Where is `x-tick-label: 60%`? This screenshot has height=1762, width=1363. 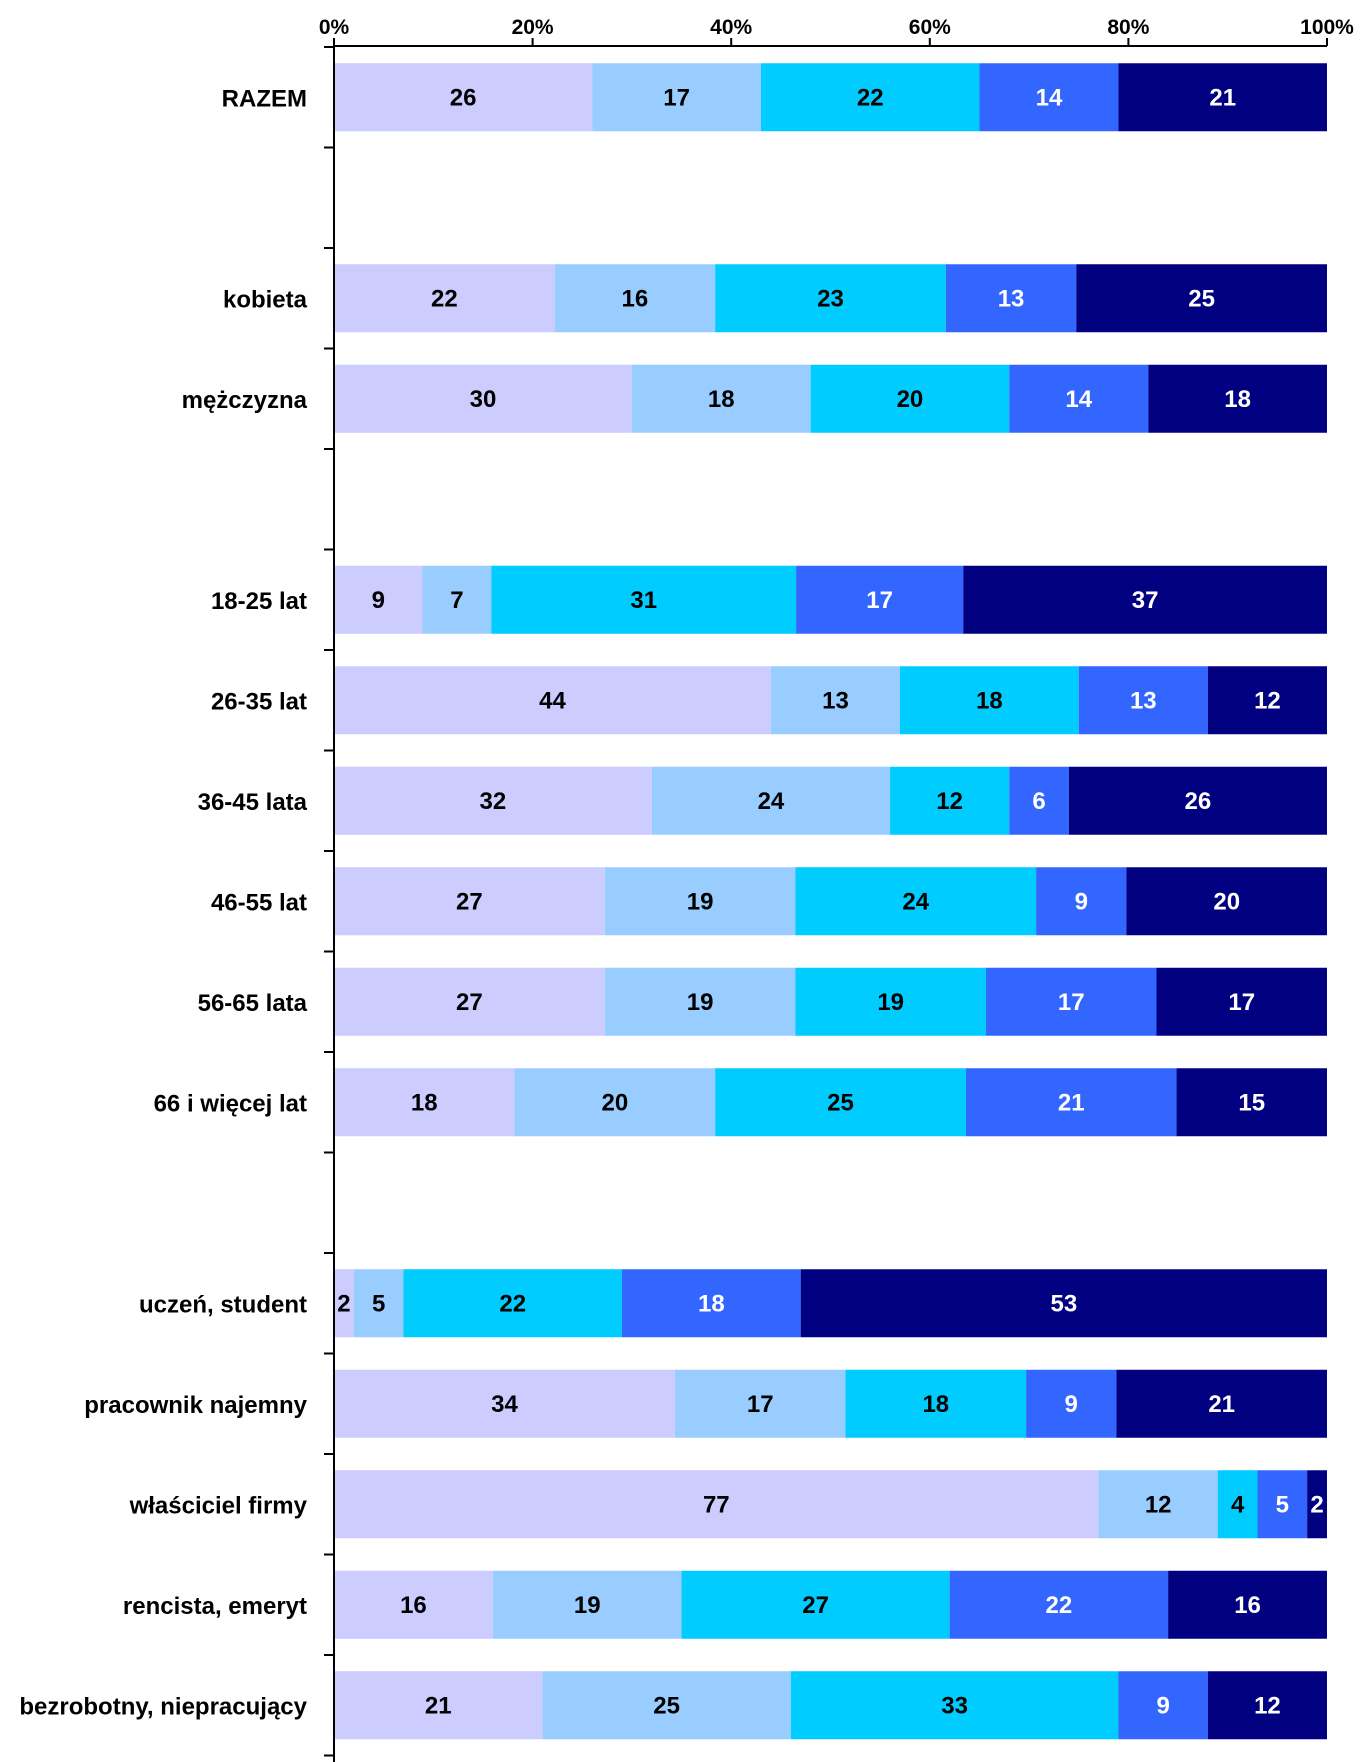
x-tick-label: 60% is located at coordinates (930, 27).